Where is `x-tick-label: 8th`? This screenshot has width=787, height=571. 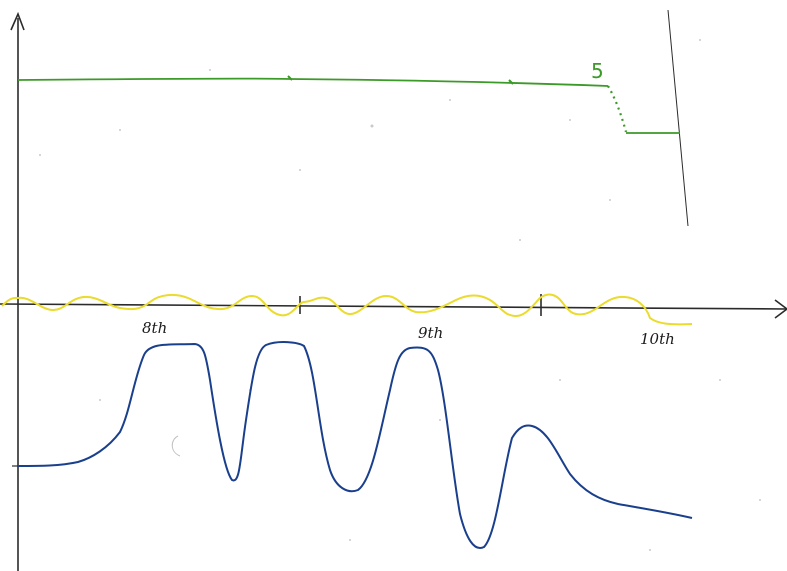 x-tick-label: 8th is located at coordinates (154, 328).